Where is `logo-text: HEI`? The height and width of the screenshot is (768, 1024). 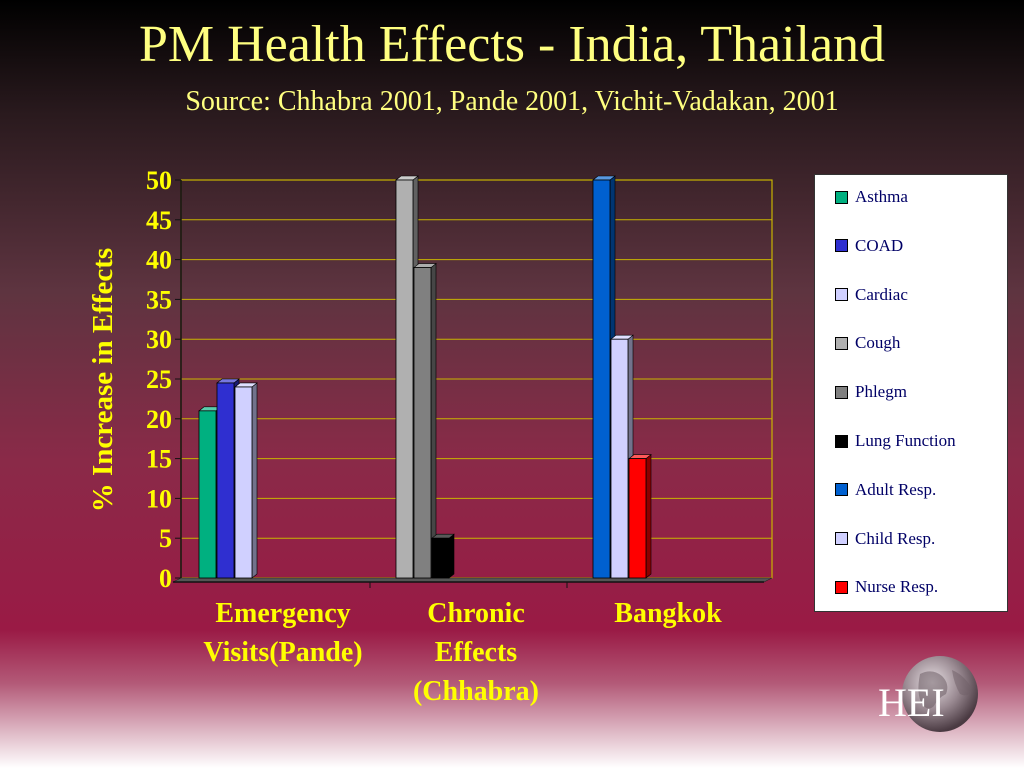
logo-text: HEI is located at coordinates (911, 702).